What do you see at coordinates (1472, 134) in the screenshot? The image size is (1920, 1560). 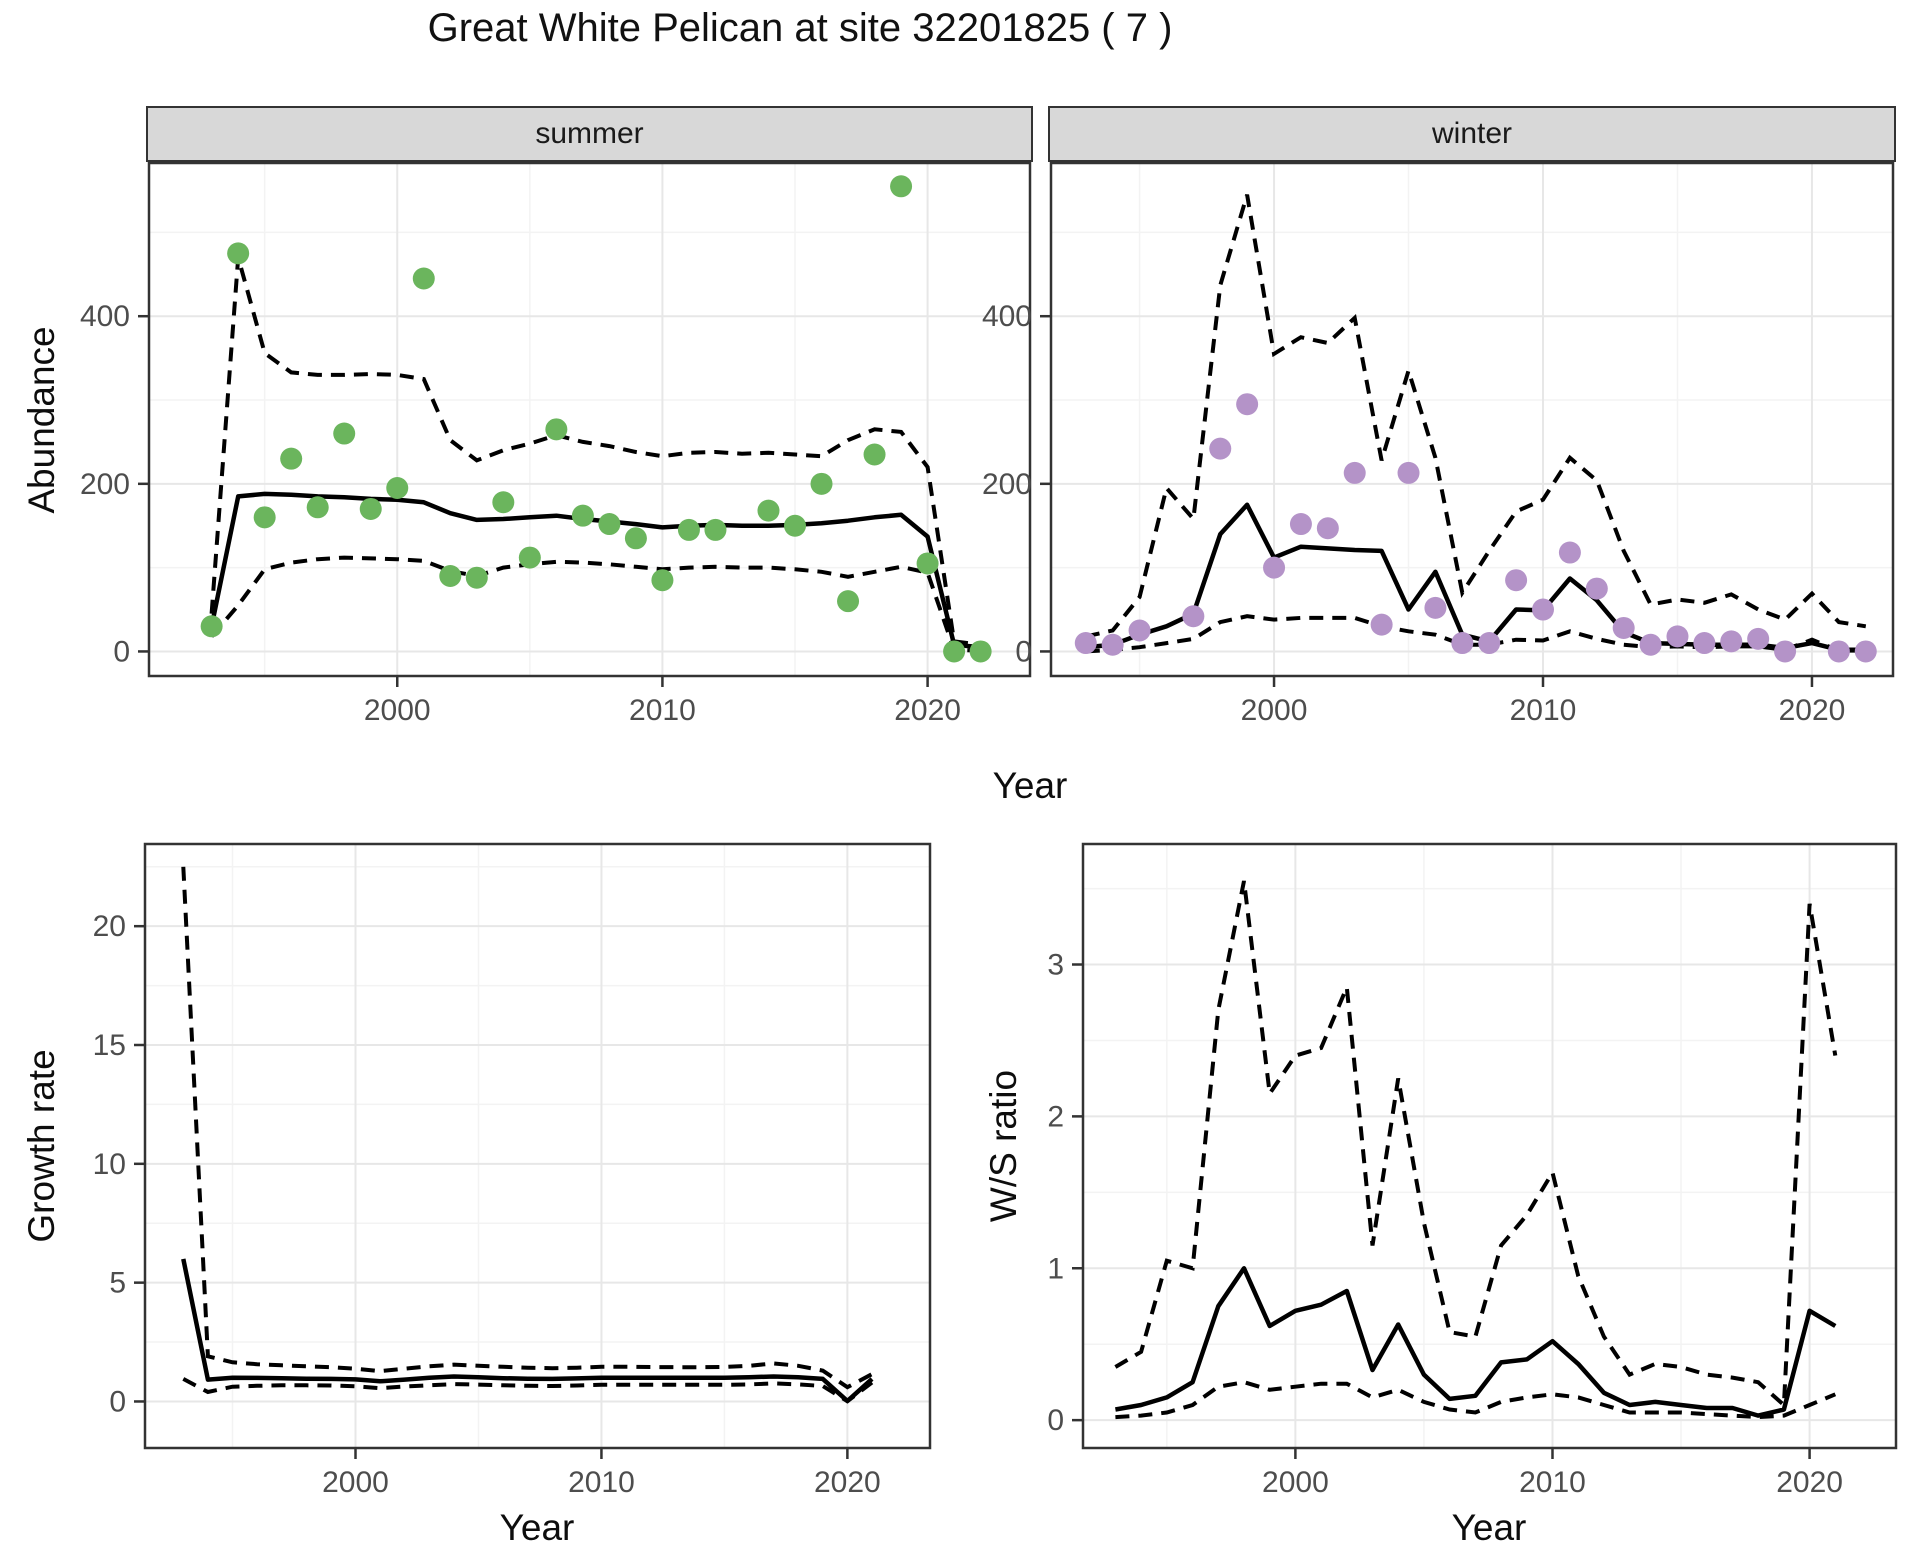 I see `facet-strip-winter: winter` at bounding box center [1472, 134].